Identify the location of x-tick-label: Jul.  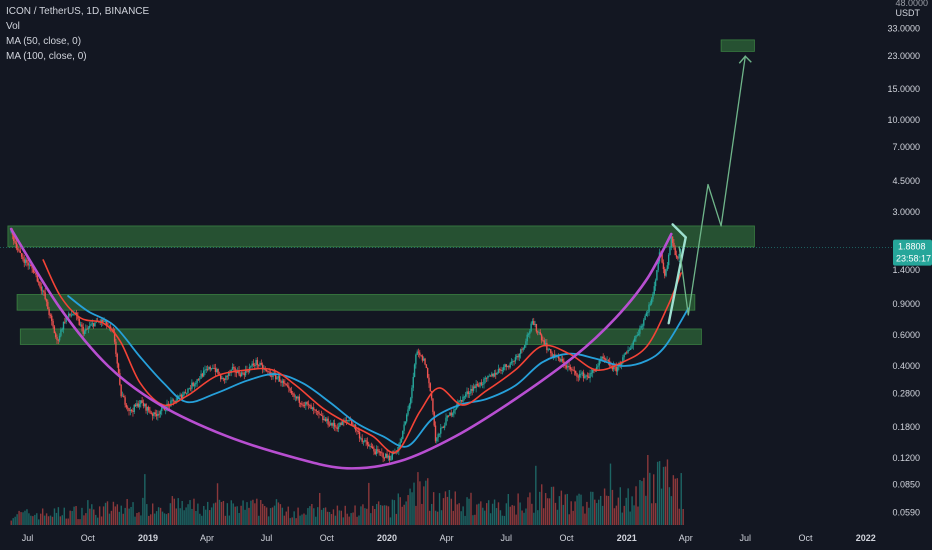
(28, 538).